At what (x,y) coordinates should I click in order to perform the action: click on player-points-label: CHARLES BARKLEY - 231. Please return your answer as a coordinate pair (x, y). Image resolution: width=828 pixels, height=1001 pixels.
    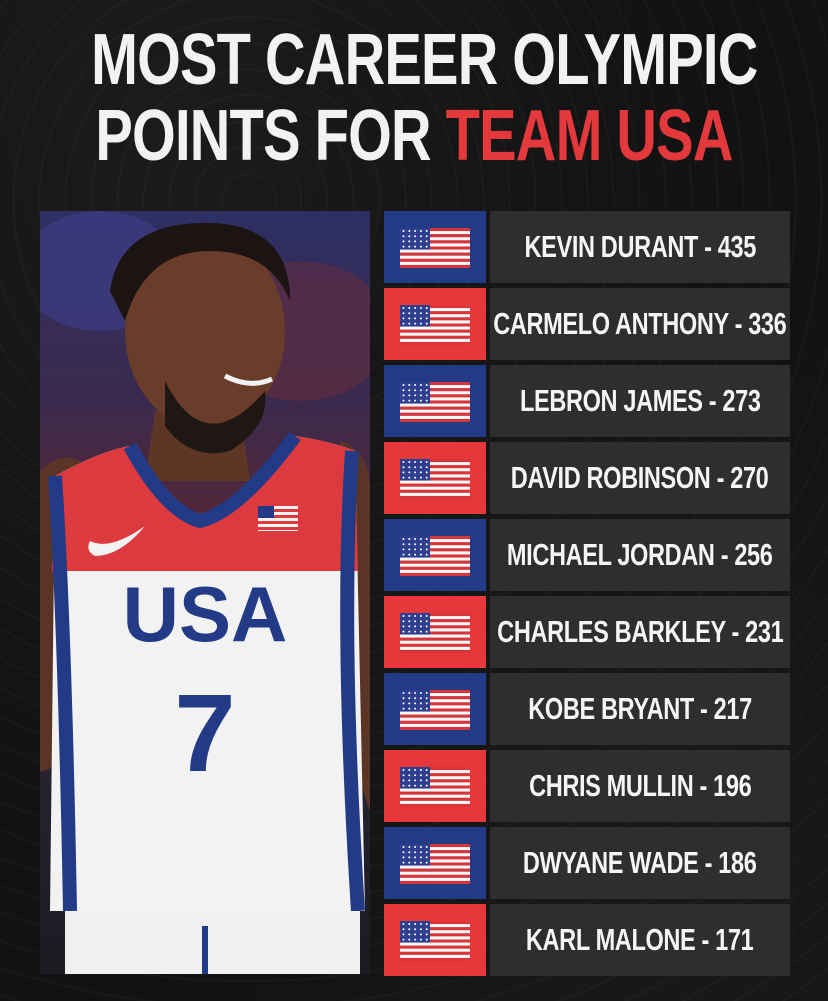
    Looking at the image, I should click on (640, 631).